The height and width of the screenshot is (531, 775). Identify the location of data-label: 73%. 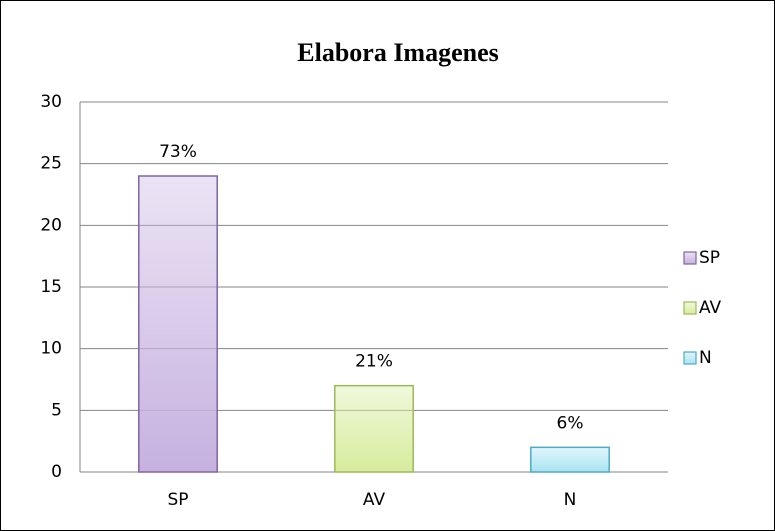
(178, 152).